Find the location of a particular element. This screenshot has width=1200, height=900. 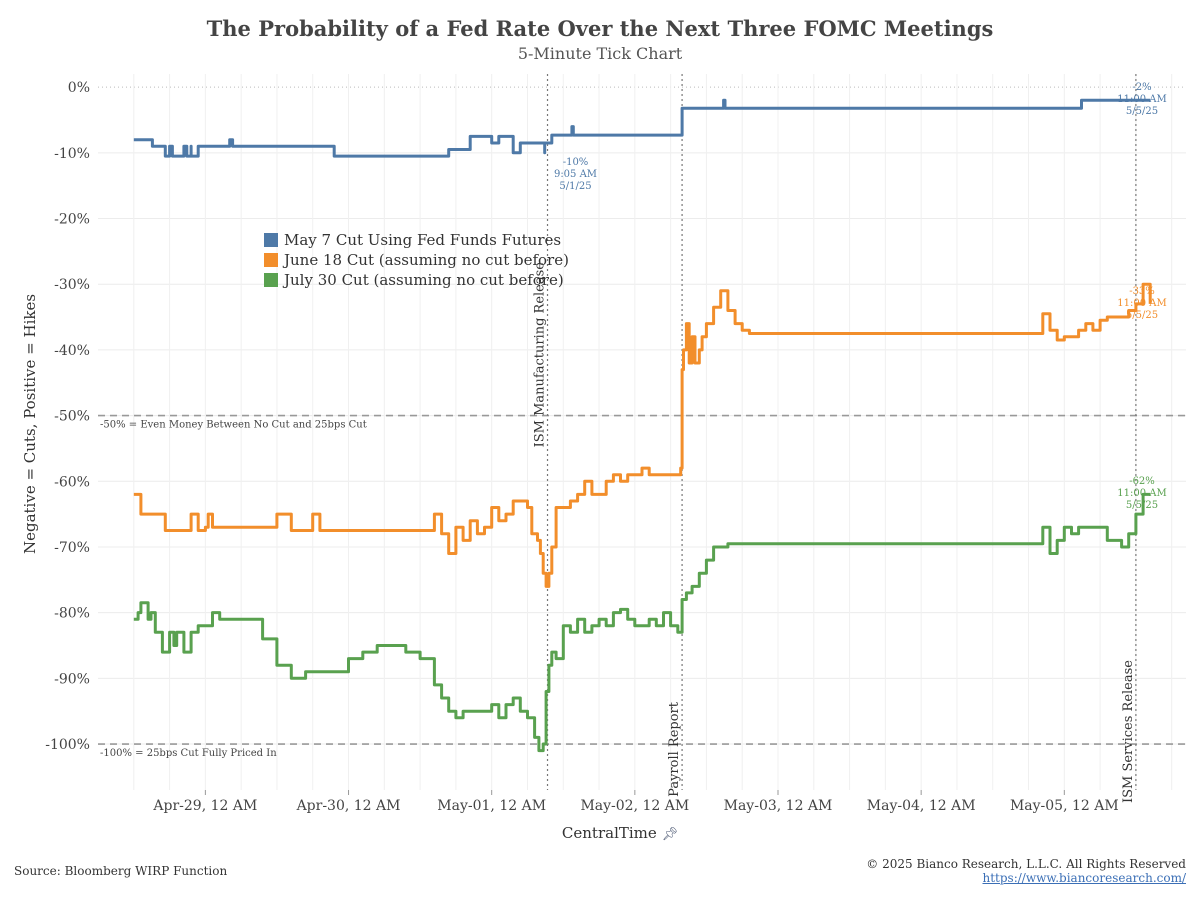

y-axis-label: Negative = Cuts, Positive = Hikes is located at coordinates (30, 424).